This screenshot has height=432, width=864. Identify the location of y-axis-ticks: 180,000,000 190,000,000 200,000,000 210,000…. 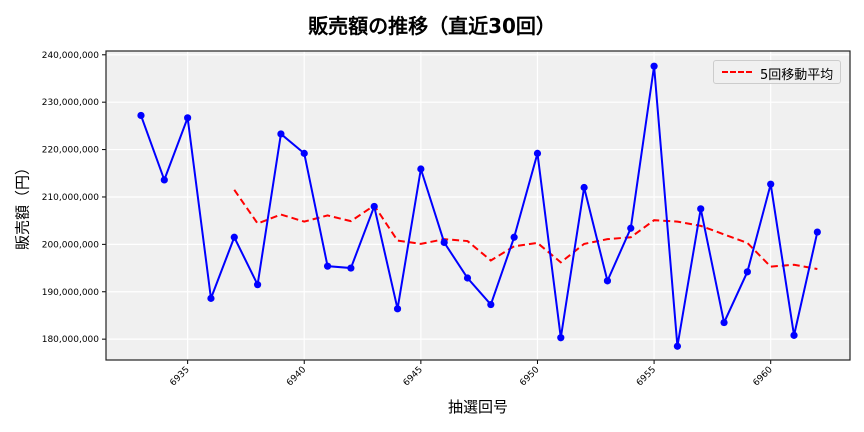
(74, 198).